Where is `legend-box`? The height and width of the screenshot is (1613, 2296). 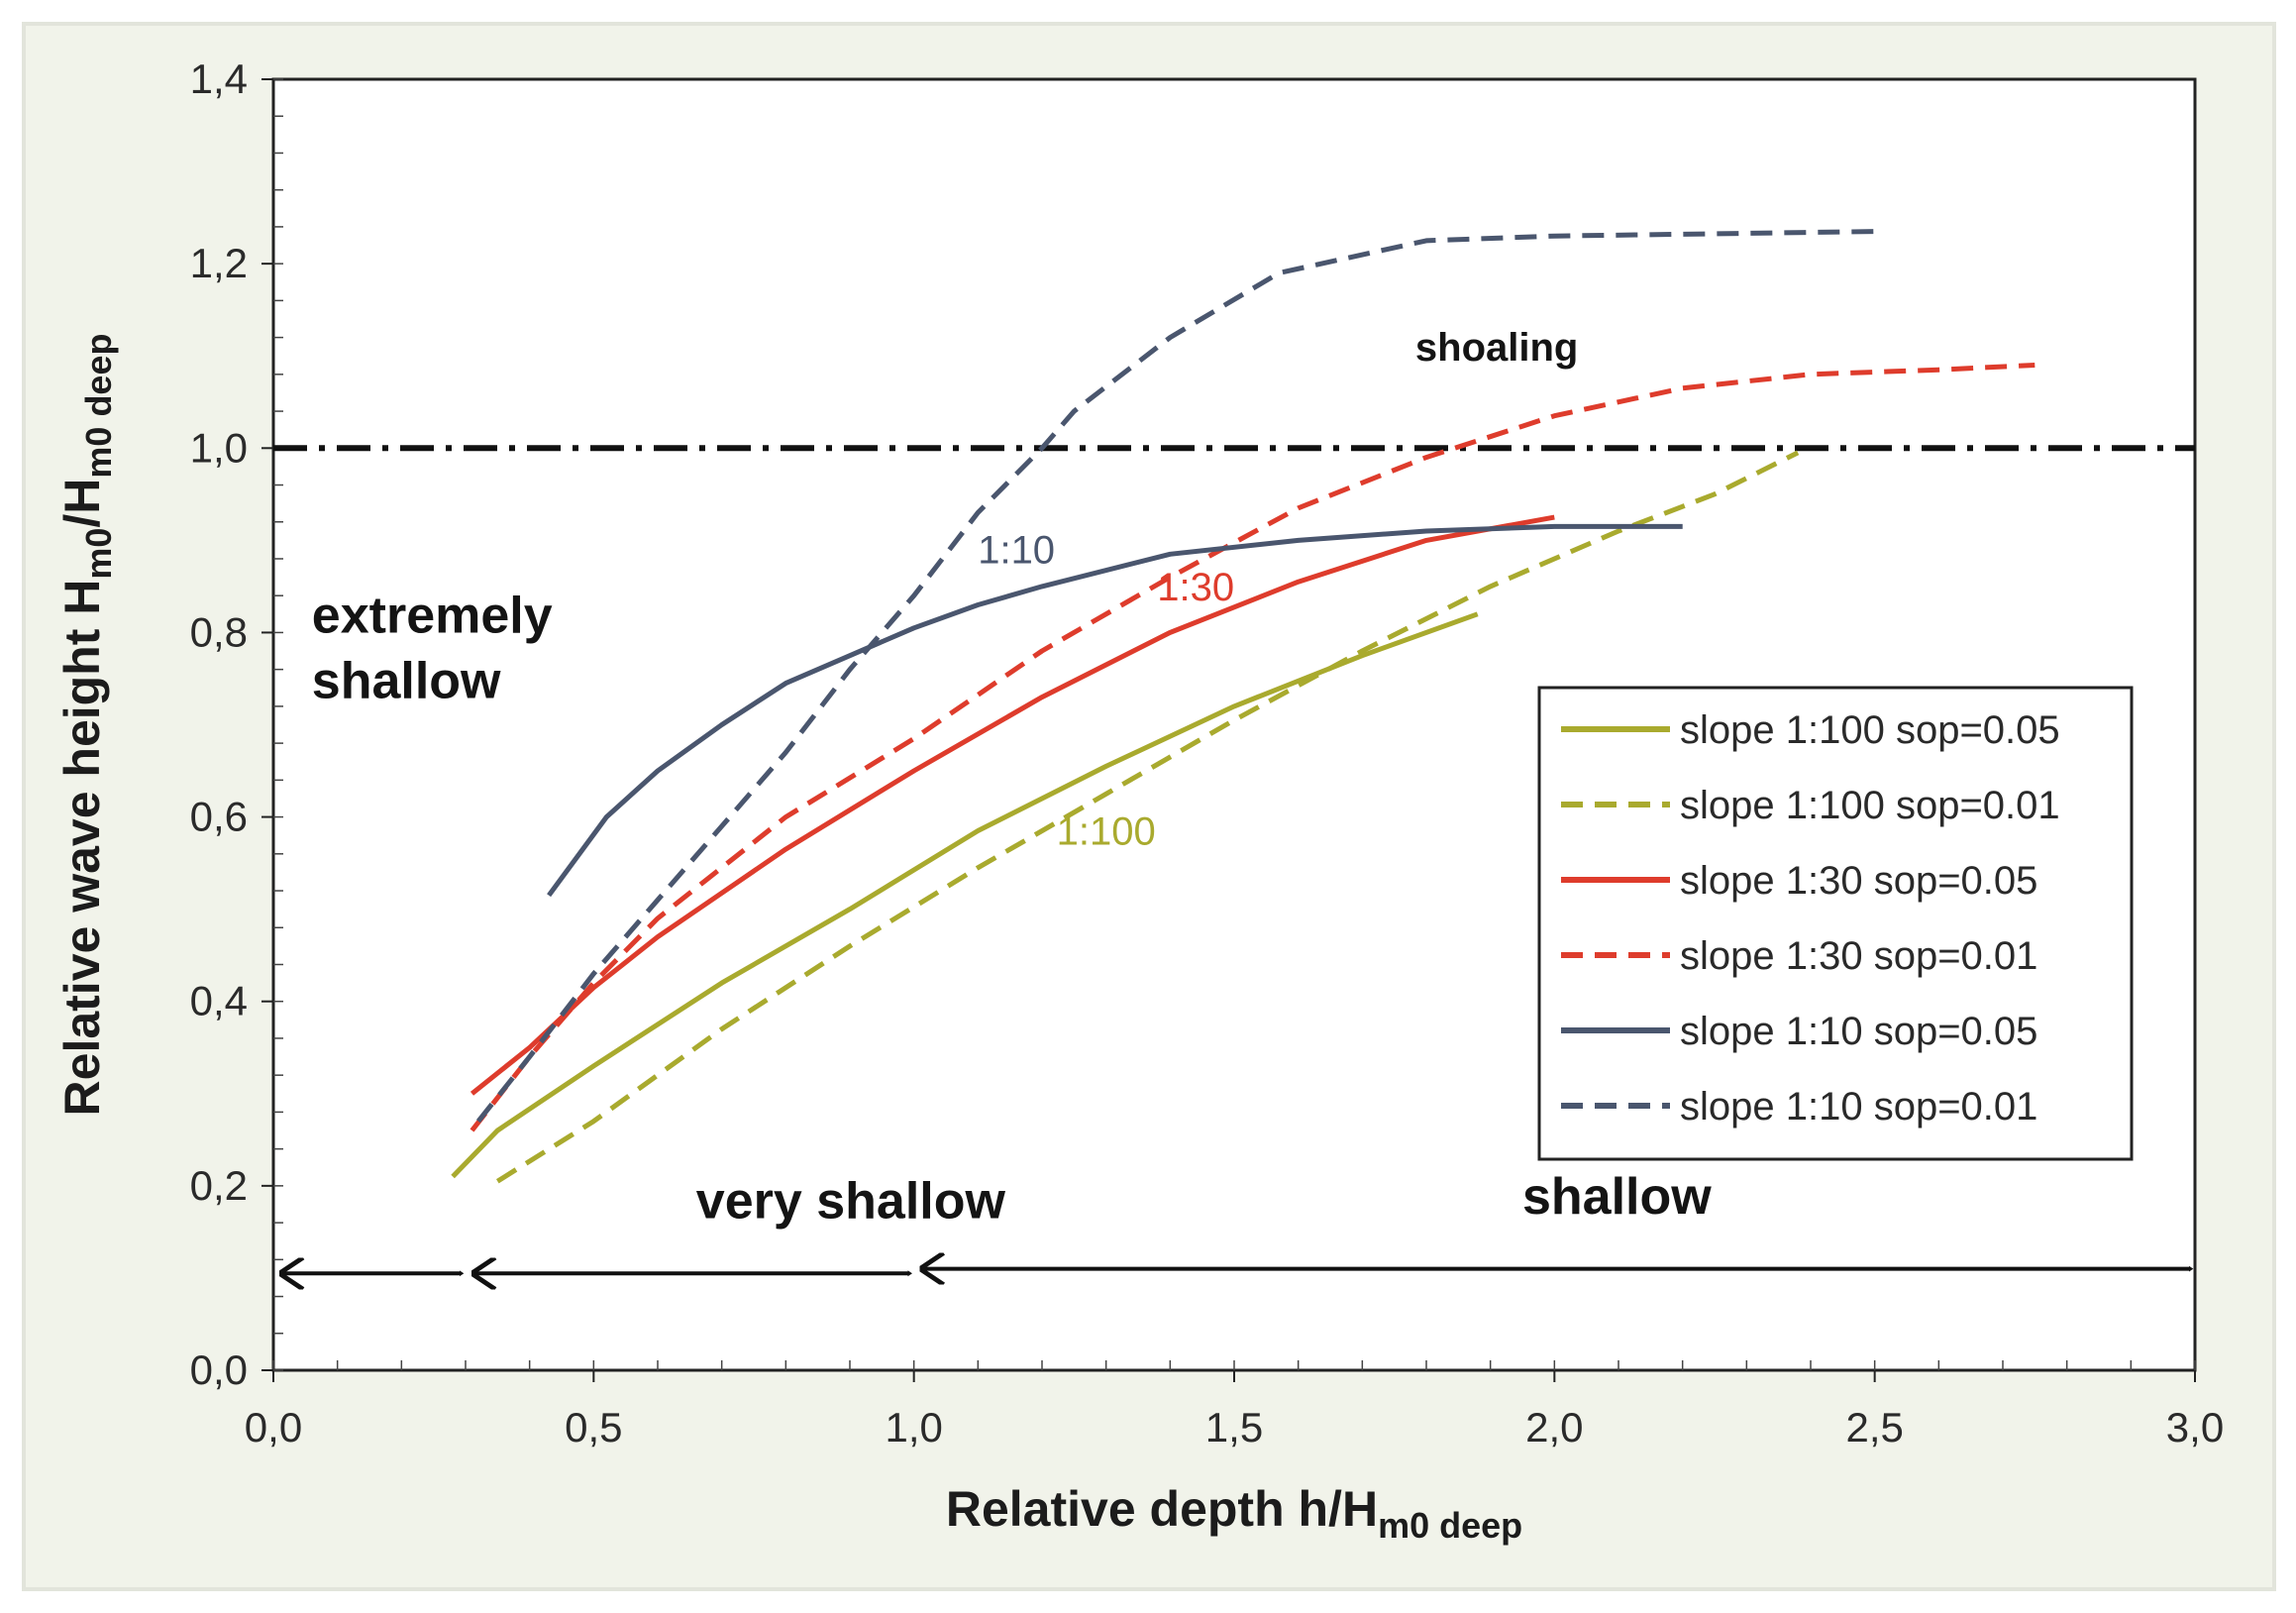 legend-box is located at coordinates (1835, 923).